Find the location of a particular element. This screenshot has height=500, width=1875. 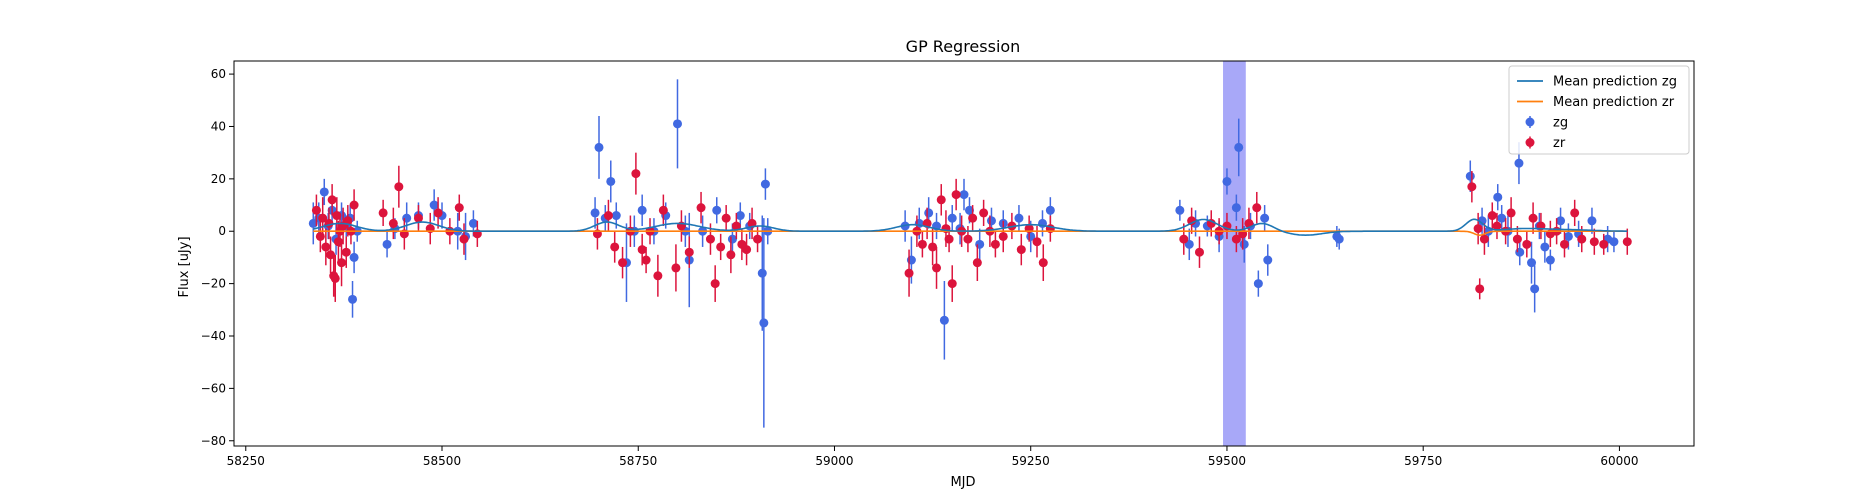

highlight-band is located at coordinates (1234, 253).